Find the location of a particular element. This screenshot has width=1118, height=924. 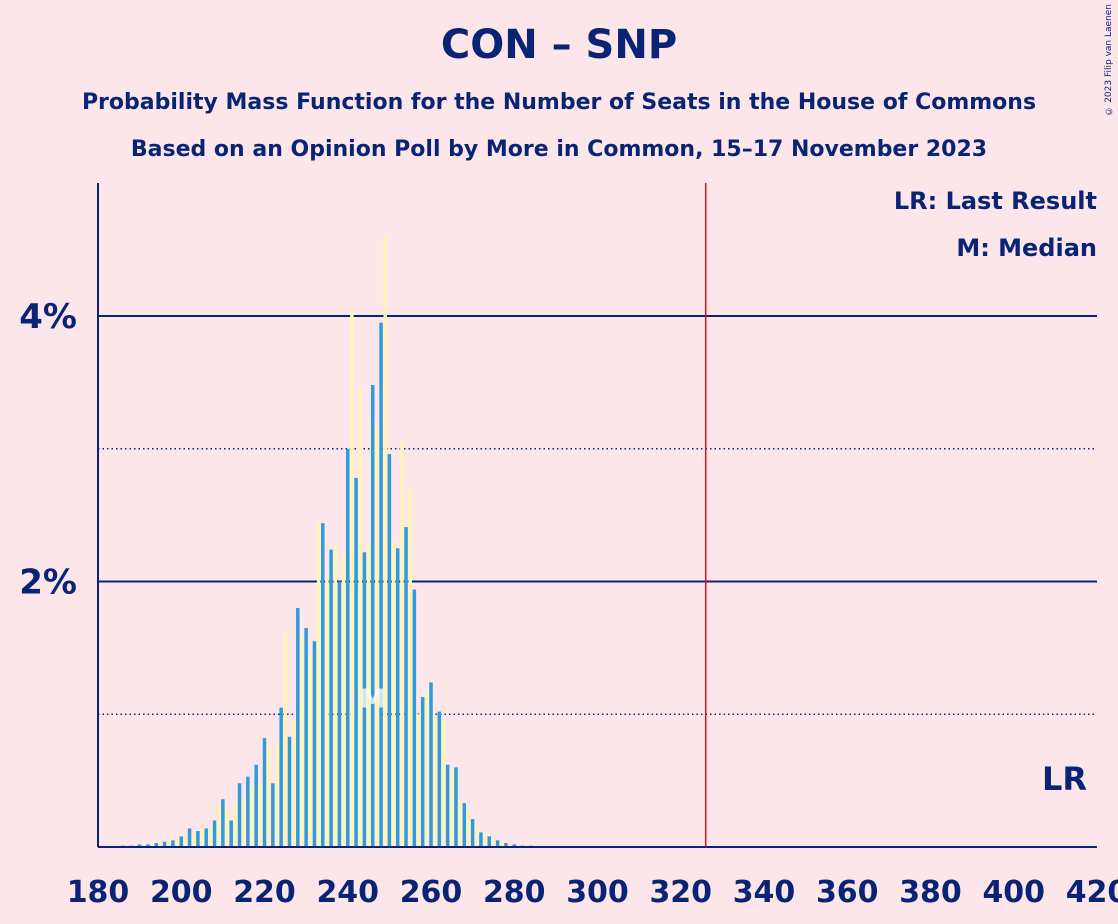

x-tick-label: 220 is located at coordinates (264, 892).